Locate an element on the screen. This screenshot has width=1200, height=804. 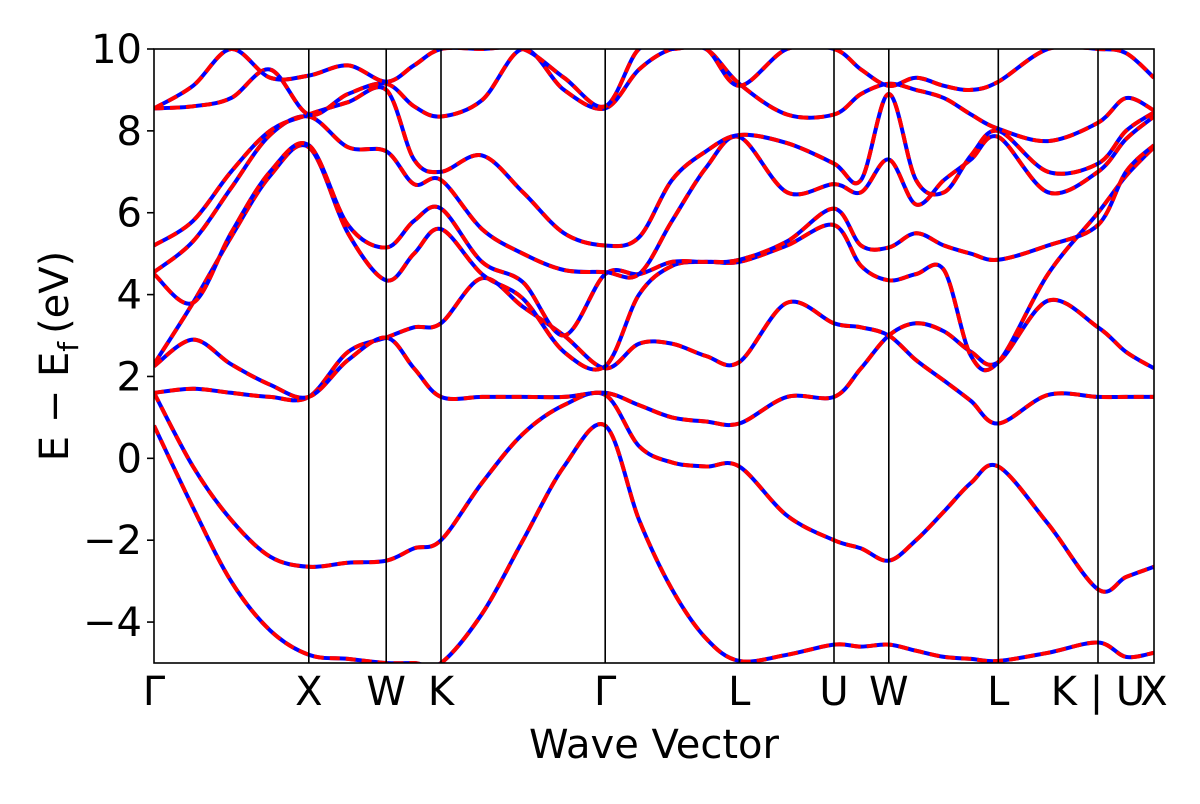
y-axis-label-subscript: f is located at coordinates (68, 346).